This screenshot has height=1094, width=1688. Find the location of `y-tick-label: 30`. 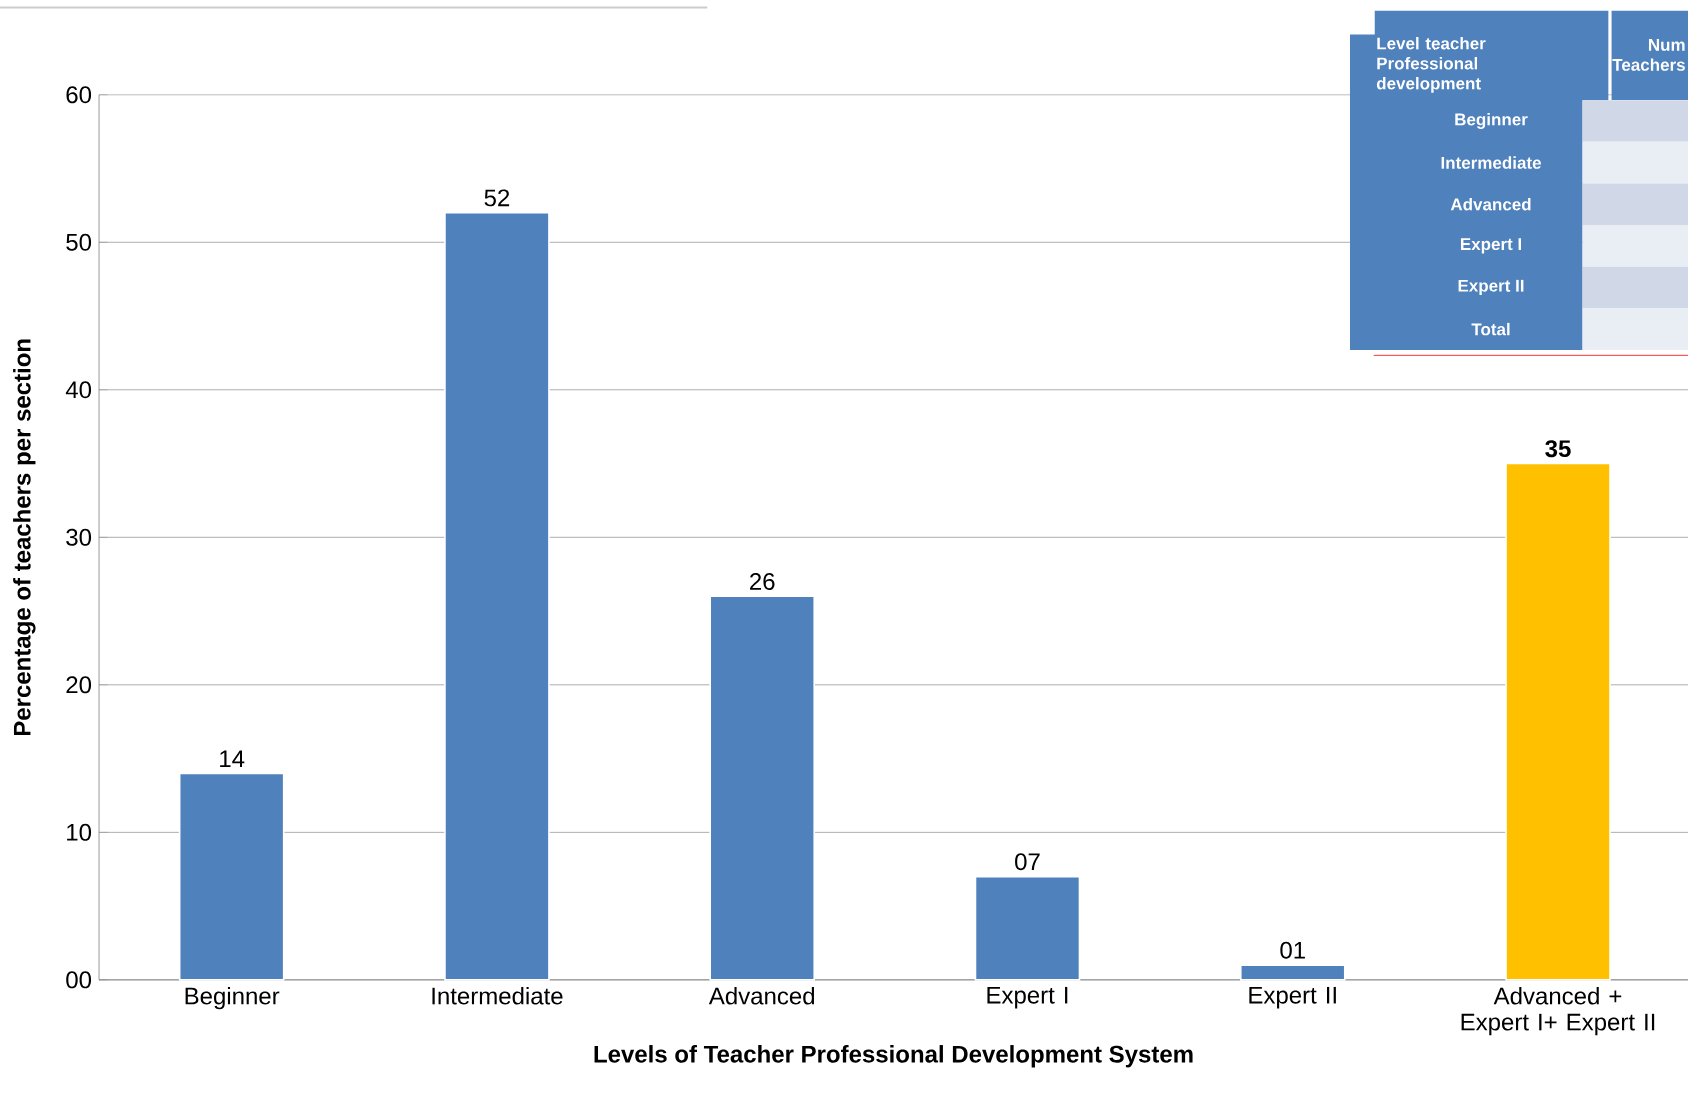

y-tick-label: 30 is located at coordinates (79, 537).